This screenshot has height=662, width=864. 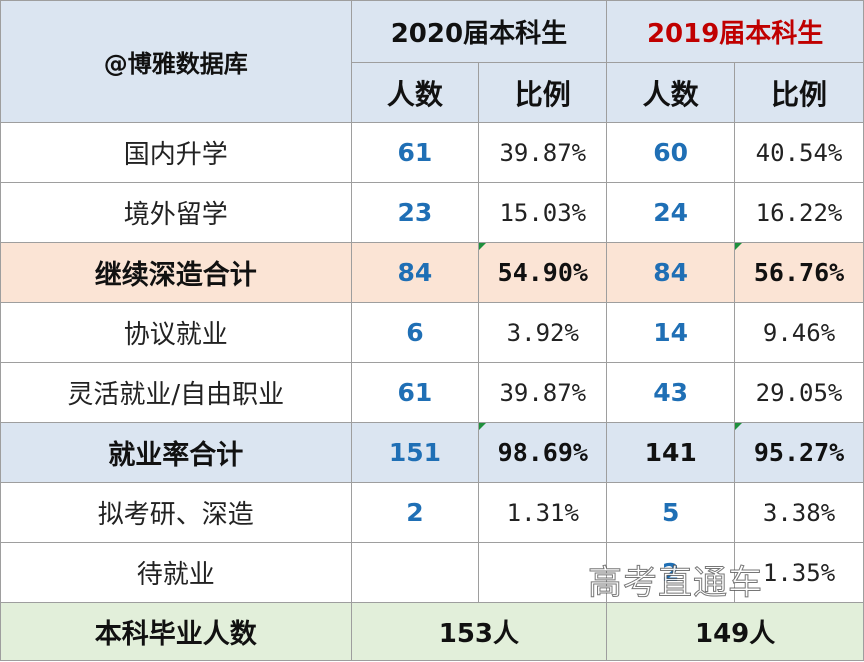 What do you see at coordinates (799, 332) in the screenshot?
I see `ratio-2019: 9.46%` at bounding box center [799, 332].